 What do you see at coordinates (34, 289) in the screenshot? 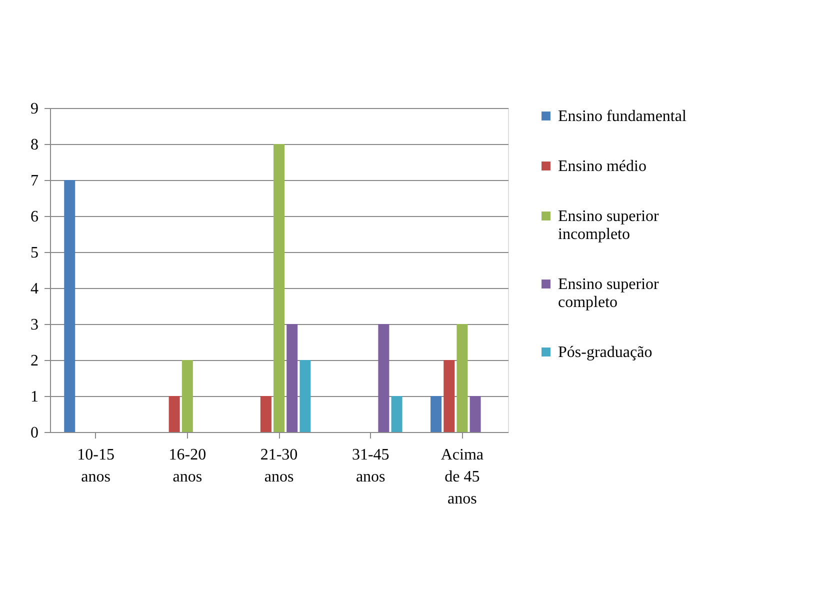
I see `y-tick-label: 4` at bounding box center [34, 289].